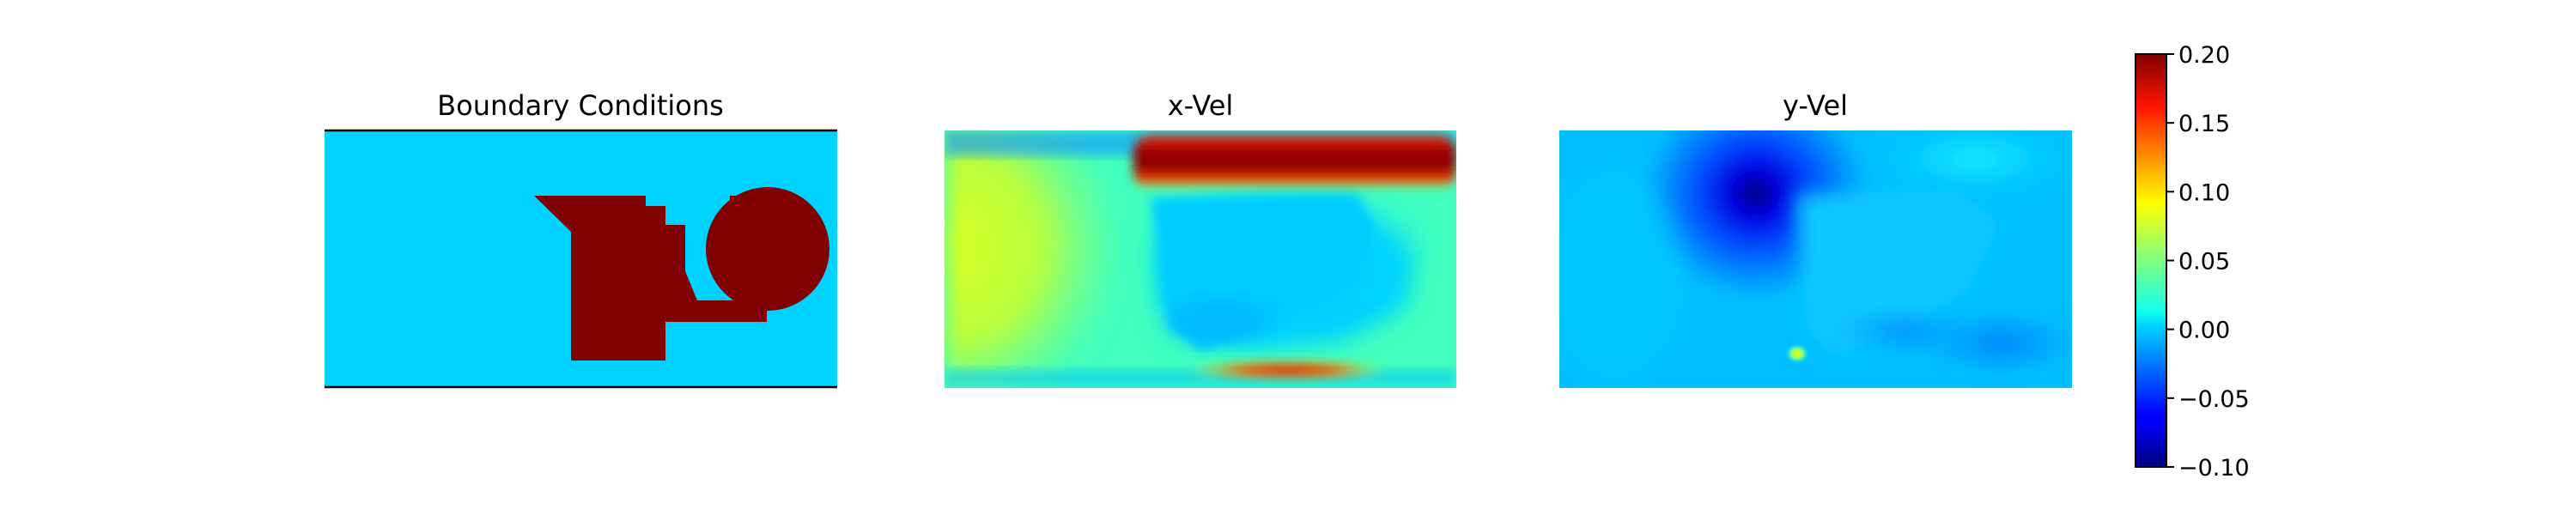  Describe the element at coordinates (2214, 399) in the screenshot. I see `colorbar-tick-label: −0.05` at that location.